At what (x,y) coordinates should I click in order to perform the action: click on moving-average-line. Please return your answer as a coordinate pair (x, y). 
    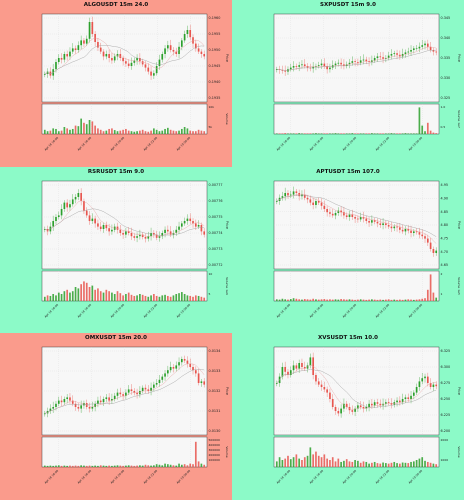
    Looking at the image, I should click on (124, 388).